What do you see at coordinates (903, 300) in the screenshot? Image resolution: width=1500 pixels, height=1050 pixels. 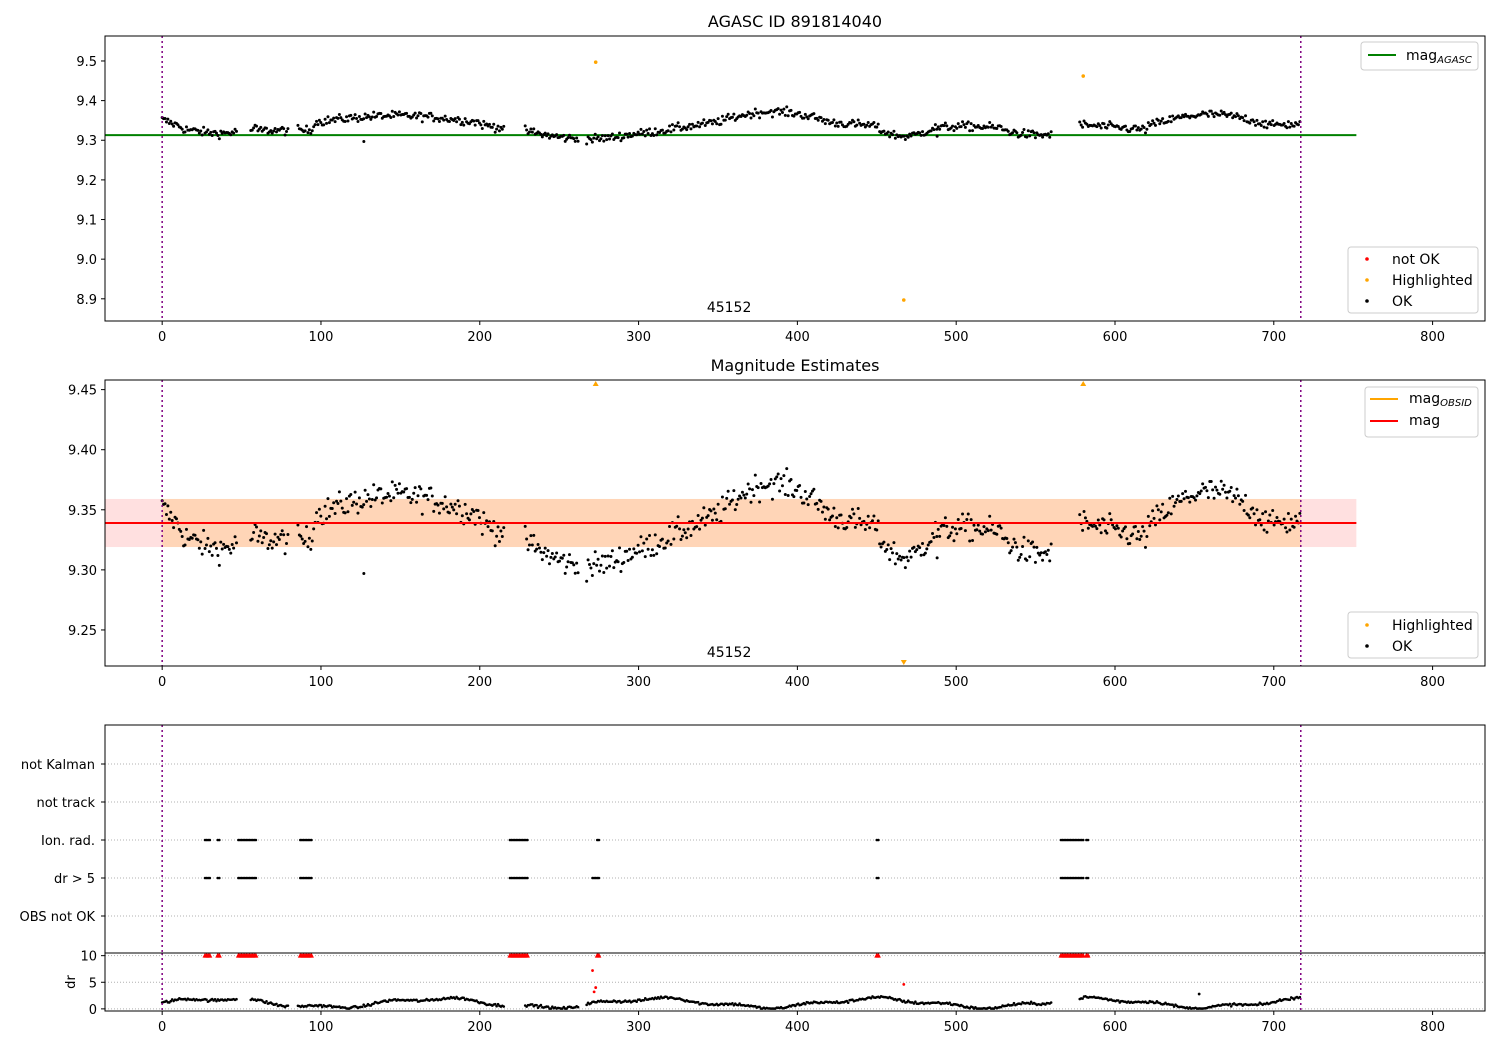 I see `highlighted-point` at bounding box center [903, 300].